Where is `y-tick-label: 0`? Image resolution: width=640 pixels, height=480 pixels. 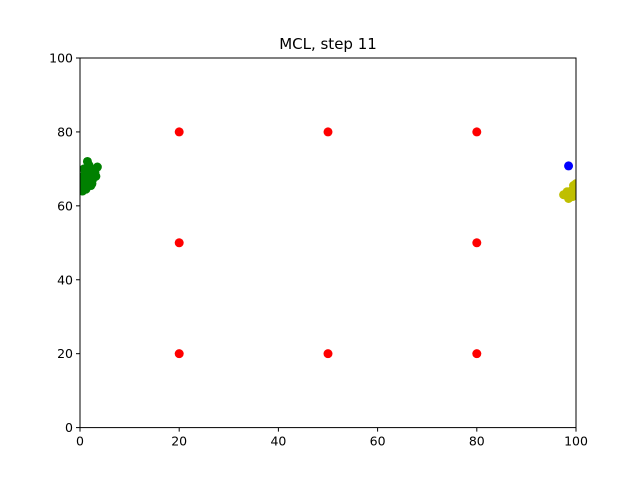
y-tick-label: 0 is located at coordinates (69, 427).